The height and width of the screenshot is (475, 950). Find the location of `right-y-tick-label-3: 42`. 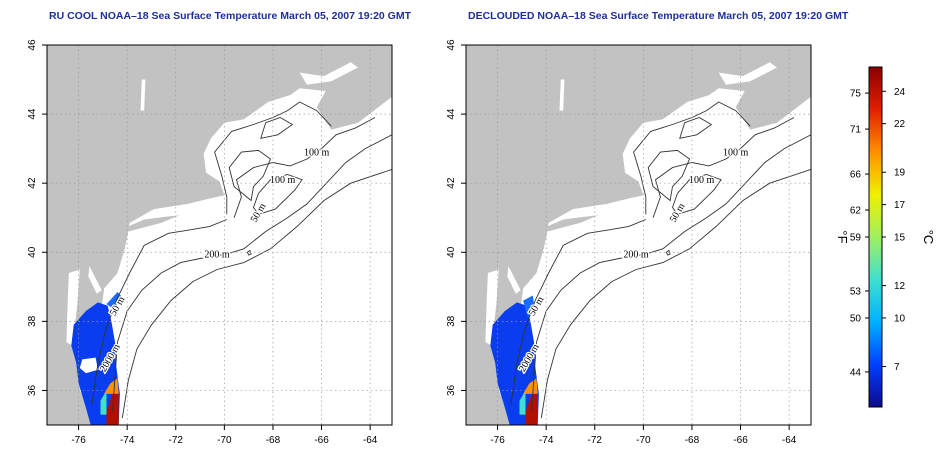

right-y-tick-label-3: 42 is located at coordinates (451, 183).